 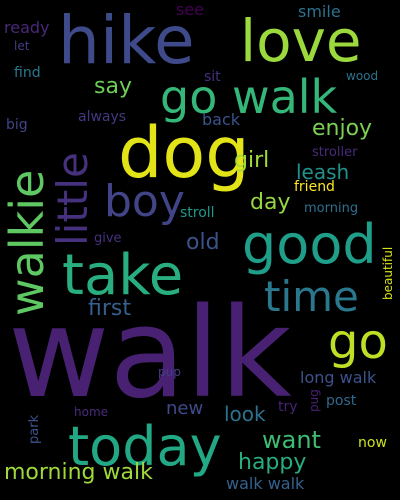 What do you see at coordinates (126, 40) in the screenshot?
I see `word-hike: hike` at bounding box center [126, 40].